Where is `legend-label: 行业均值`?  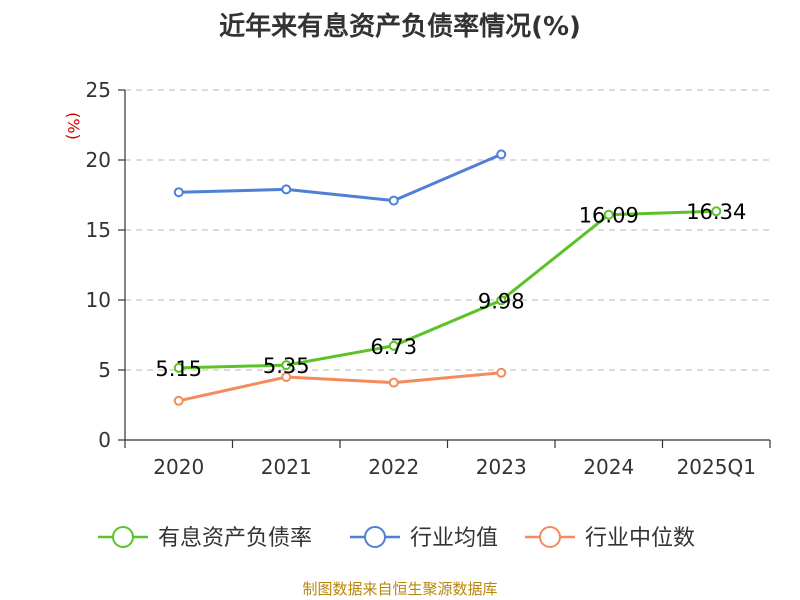 legend-label: 行业均值 is located at coordinates (454, 538).